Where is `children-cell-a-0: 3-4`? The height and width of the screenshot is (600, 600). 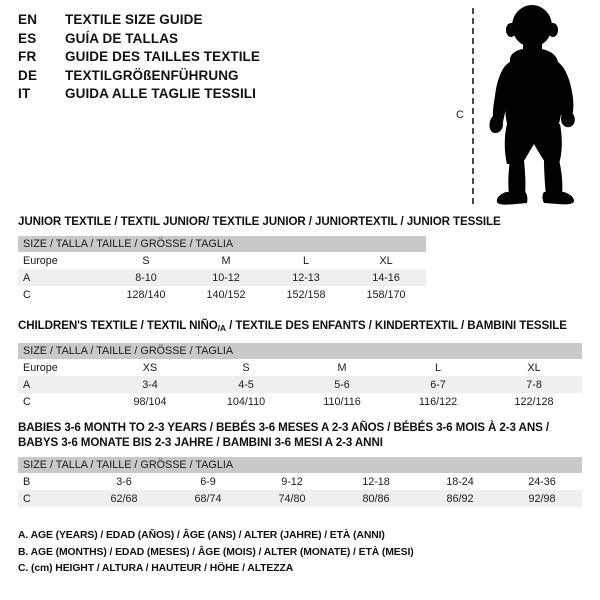
children-cell-a-0: 3-4 is located at coordinates (150, 384).